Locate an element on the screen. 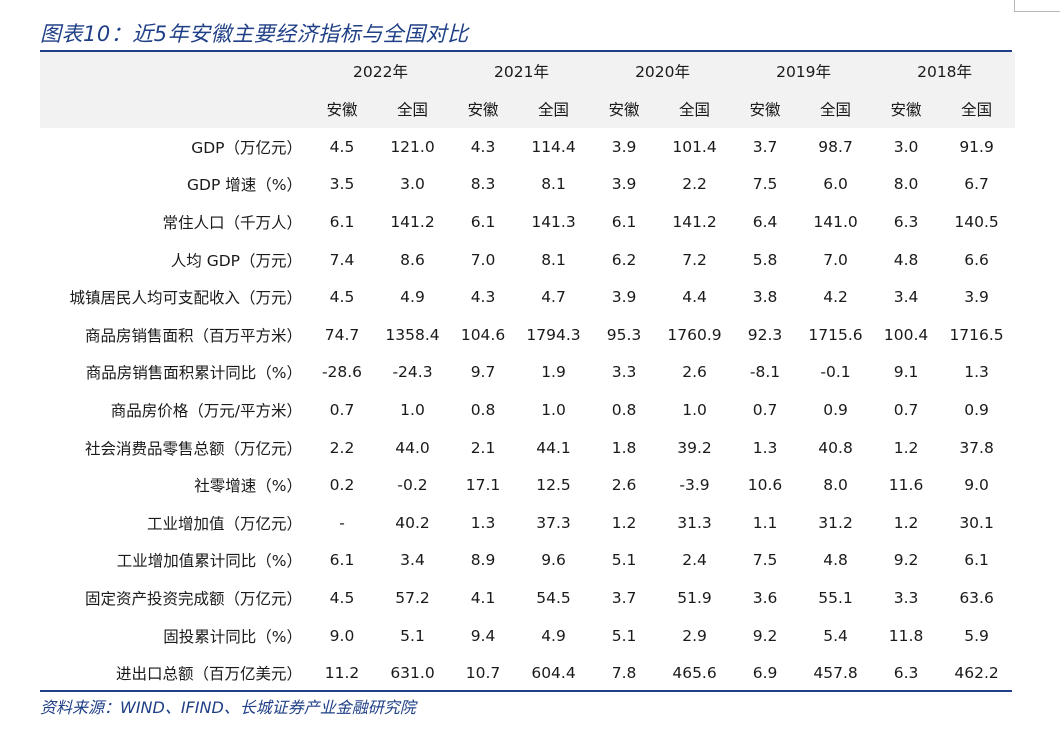 This screenshot has width=1060, height=732. table-cell: 39.2 is located at coordinates (694, 447).